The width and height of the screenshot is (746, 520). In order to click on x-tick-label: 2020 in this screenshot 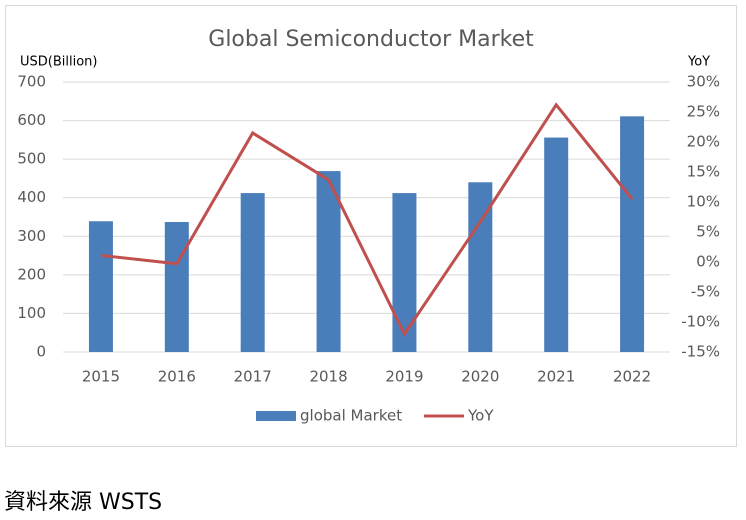, I will do `click(480, 377)`.